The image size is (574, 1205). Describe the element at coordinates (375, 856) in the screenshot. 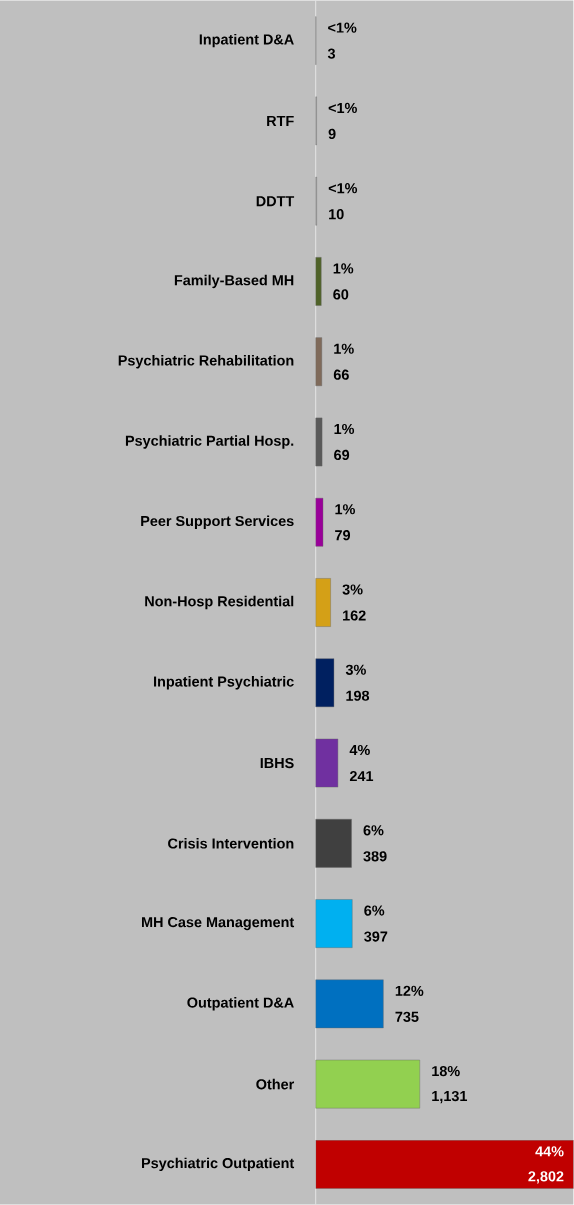

I see `data-label: 389` at that location.